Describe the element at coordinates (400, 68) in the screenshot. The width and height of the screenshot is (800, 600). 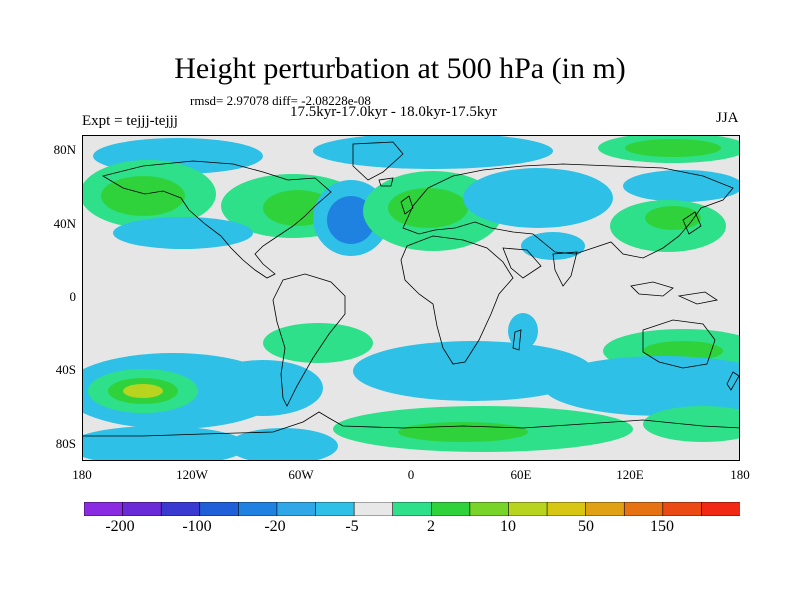
I see `chart-title: Height perturbation at 500 hPa (in m)` at that location.